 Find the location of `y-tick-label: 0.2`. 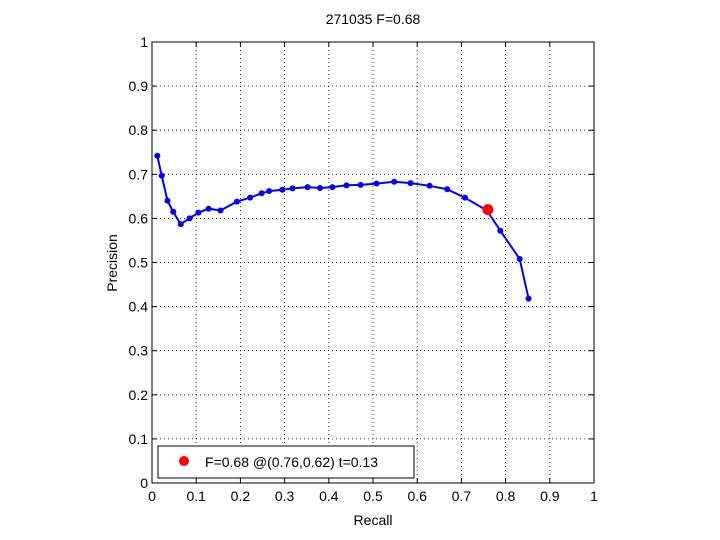

y-tick-label: 0.2 is located at coordinates (139, 395).